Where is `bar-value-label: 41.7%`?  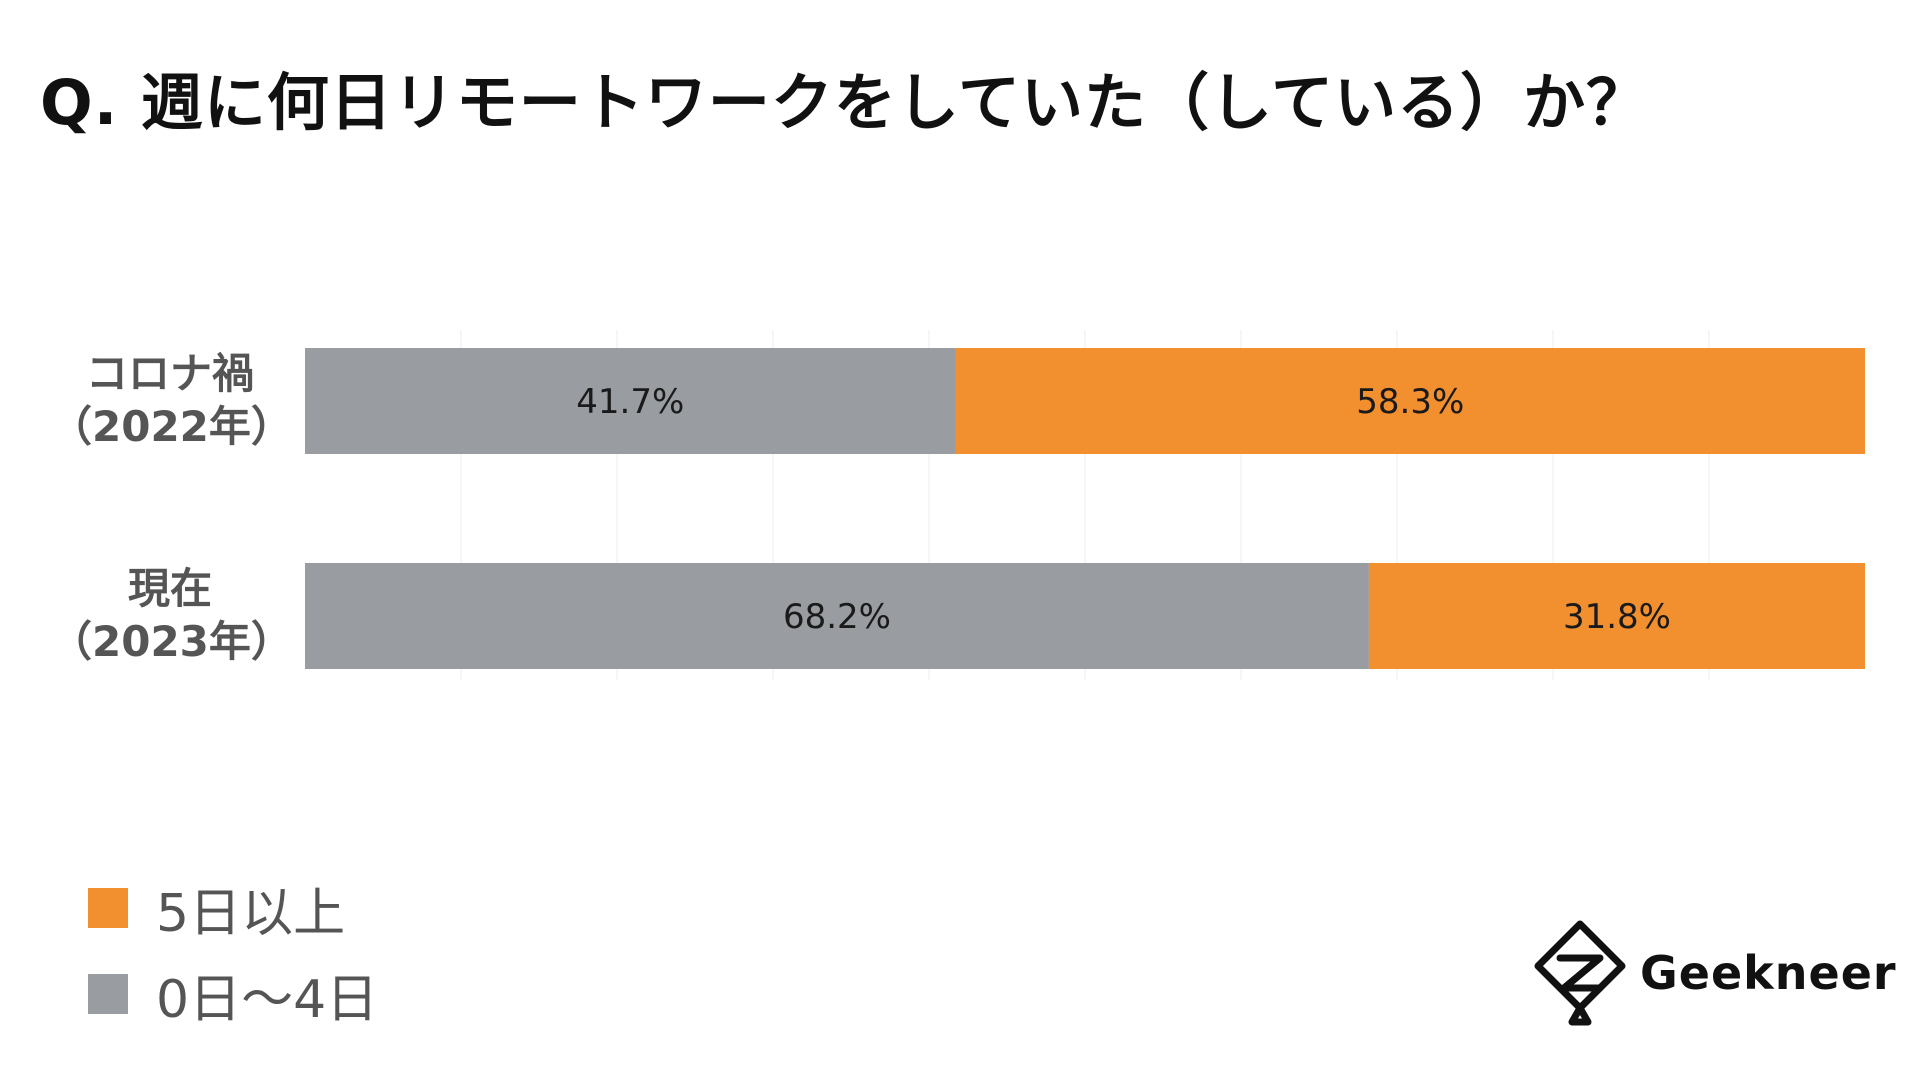
bar-value-label: 41.7% is located at coordinates (630, 402).